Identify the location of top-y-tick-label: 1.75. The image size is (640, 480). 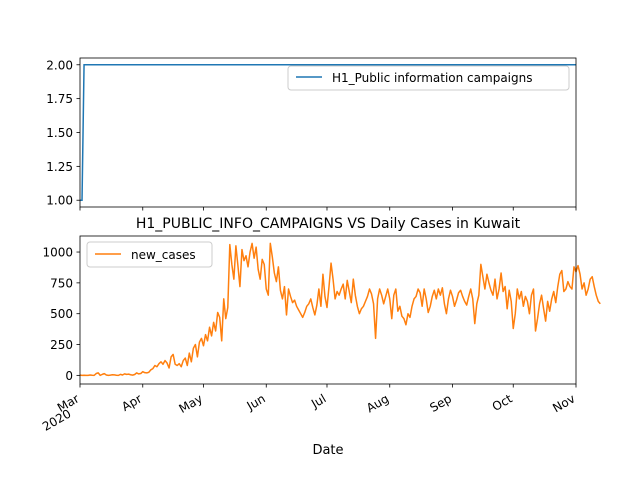
(59, 99).